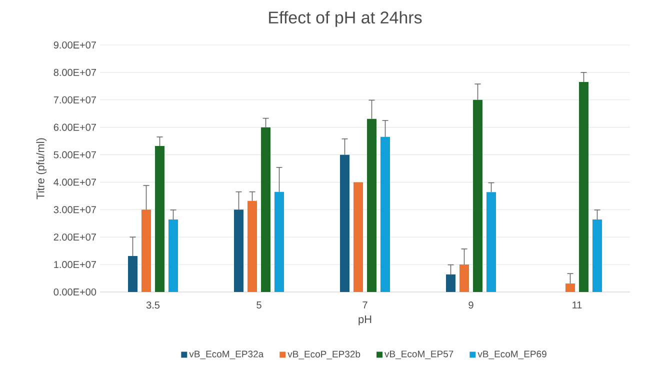  Describe the element at coordinates (75, 210) in the screenshot. I see `y-tick-label: 3.00E+07` at that location.